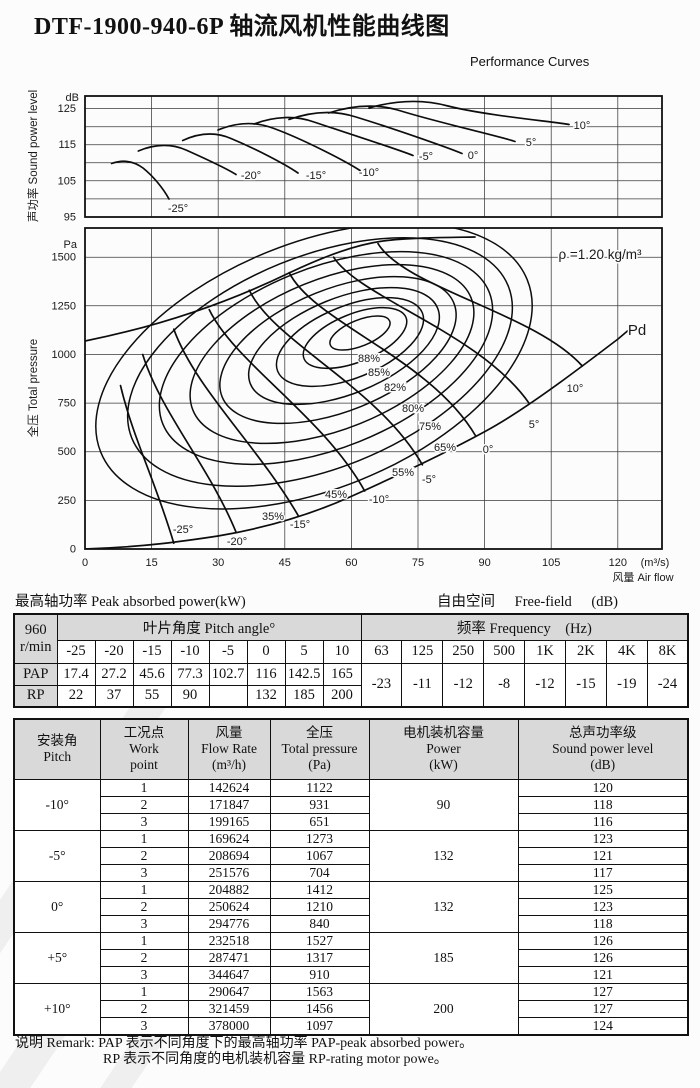  Describe the element at coordinates (319, 991) in the screenshot. I see `pressure-value: 1563` at that location.